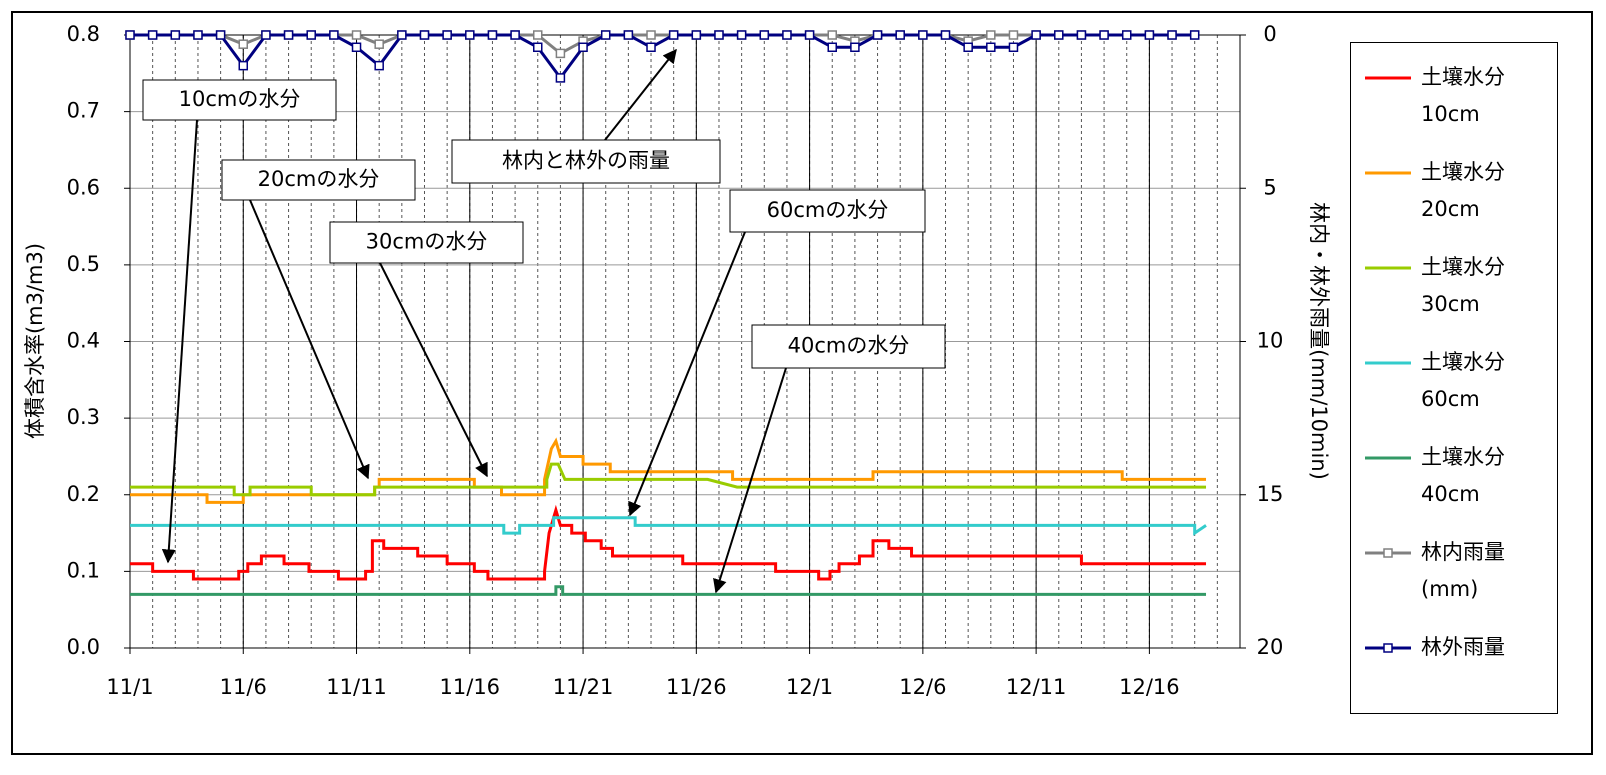 Image resolution: width=1606 pixels, height=775 pixels. Describe the element at coordinates (1270, 494) in the screenshot. I see `y2-tick-label: 15` at that location.